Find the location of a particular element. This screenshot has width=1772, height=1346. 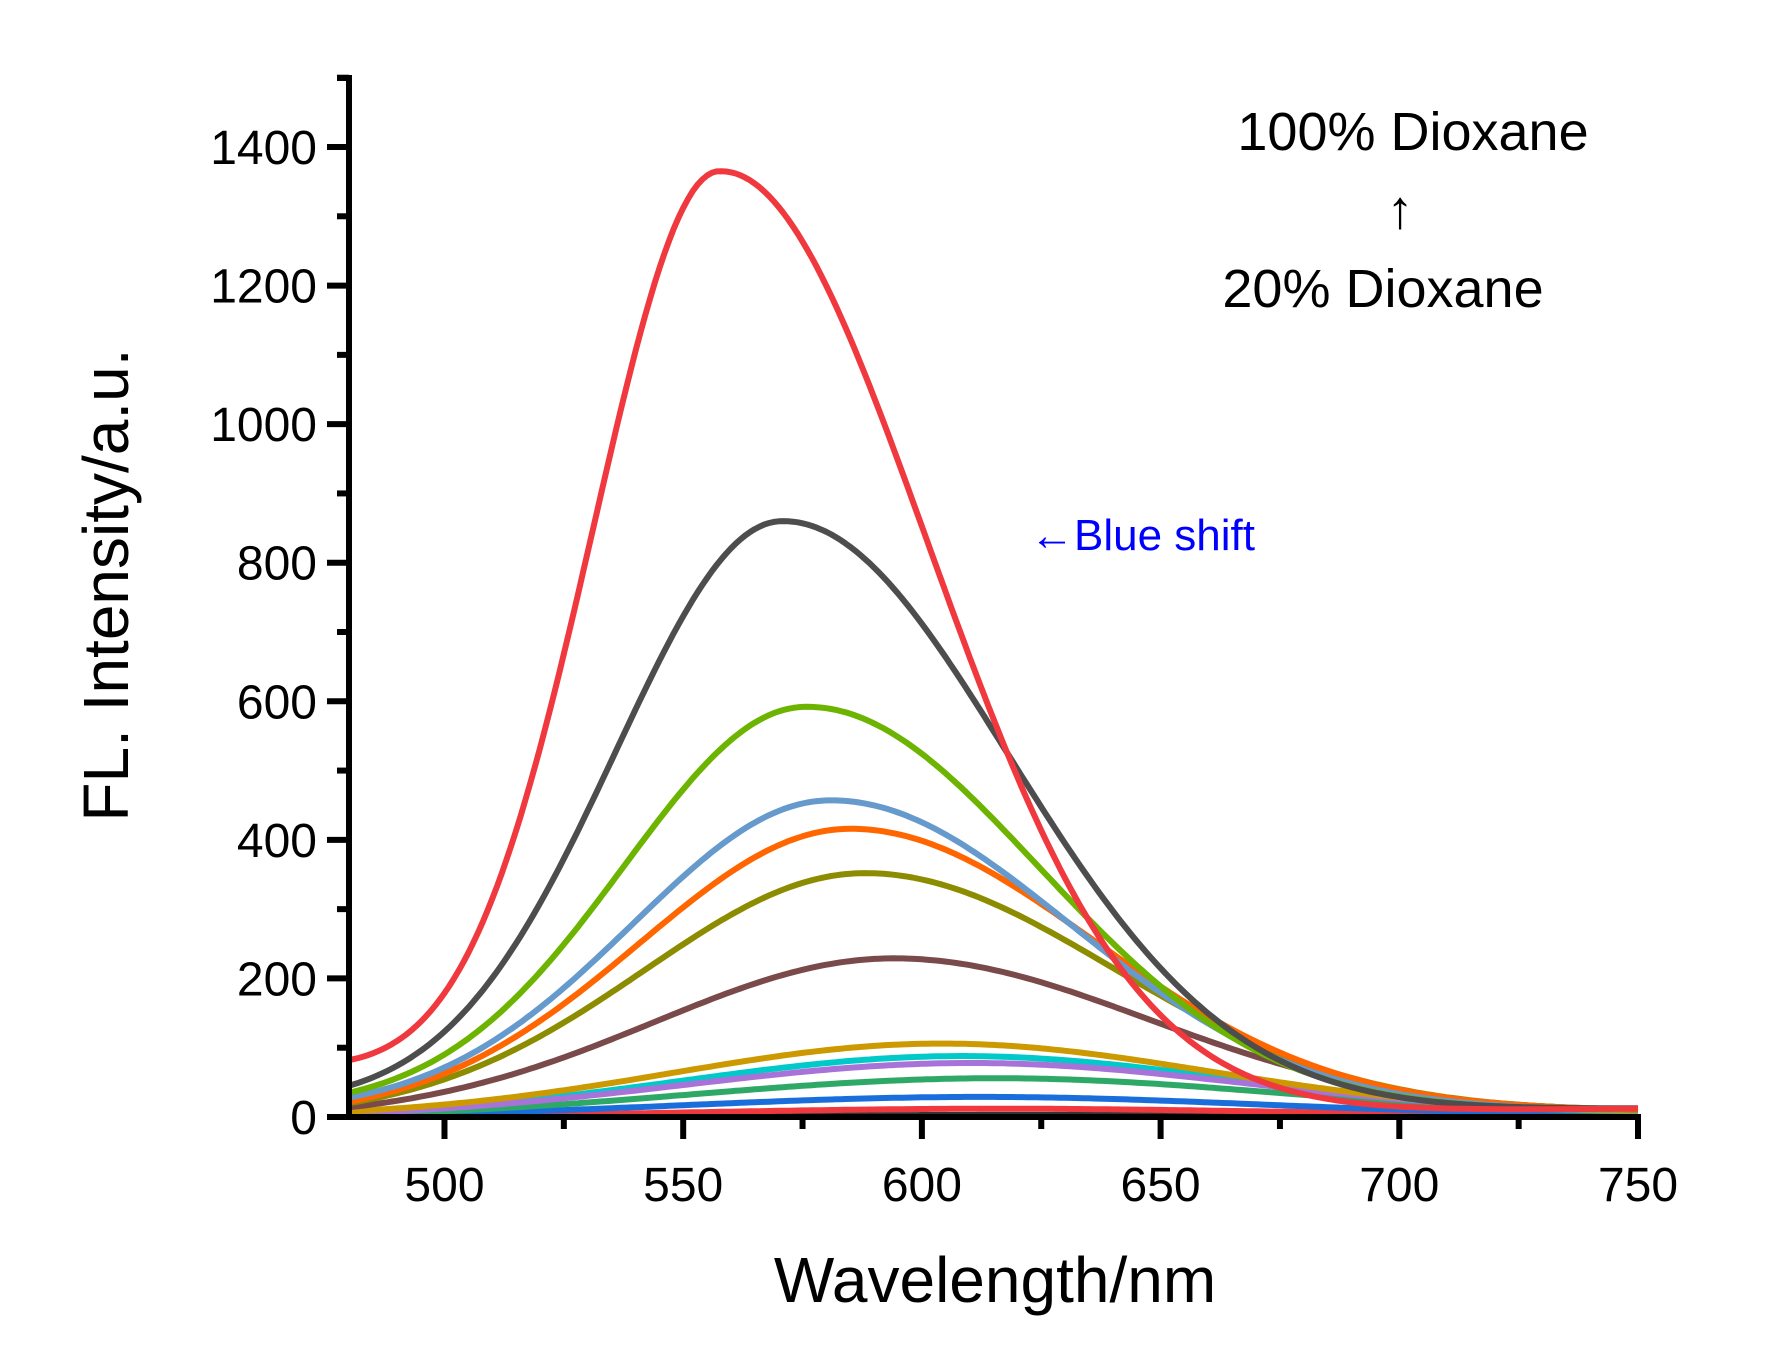

y-tick-label: 800 is located at coordinates (277, 564).